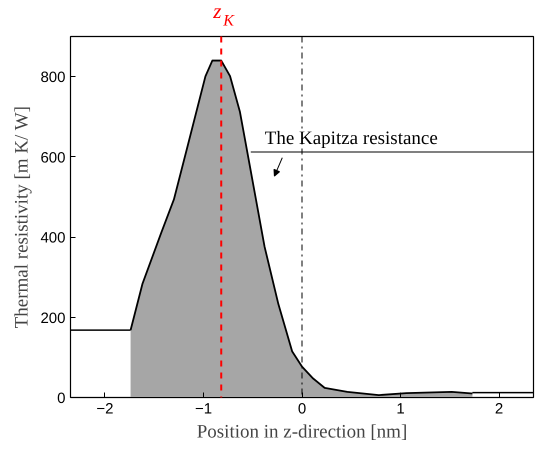 This screenshot has height=450, width=537. What do you see at coordinates (61, 398) in the screenshot?
I see `y-tick-label: 0` at bounding box center [61, 398].